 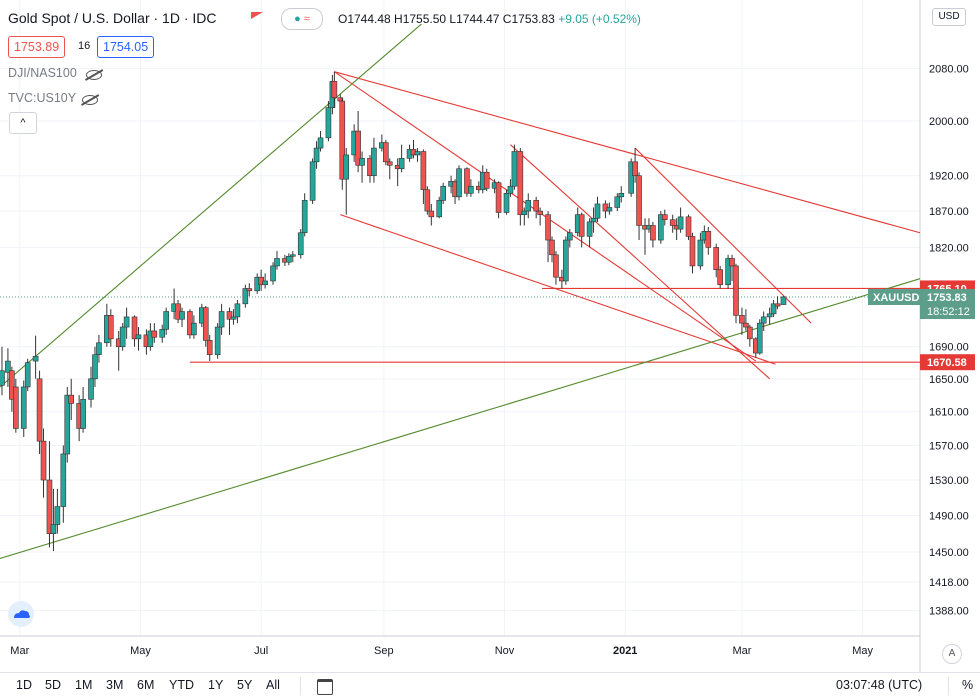 What do you see at coordinates (947, 298) in the screenshot?
I see `last-price-label: 1753.83` at bounding box center [947, 298].